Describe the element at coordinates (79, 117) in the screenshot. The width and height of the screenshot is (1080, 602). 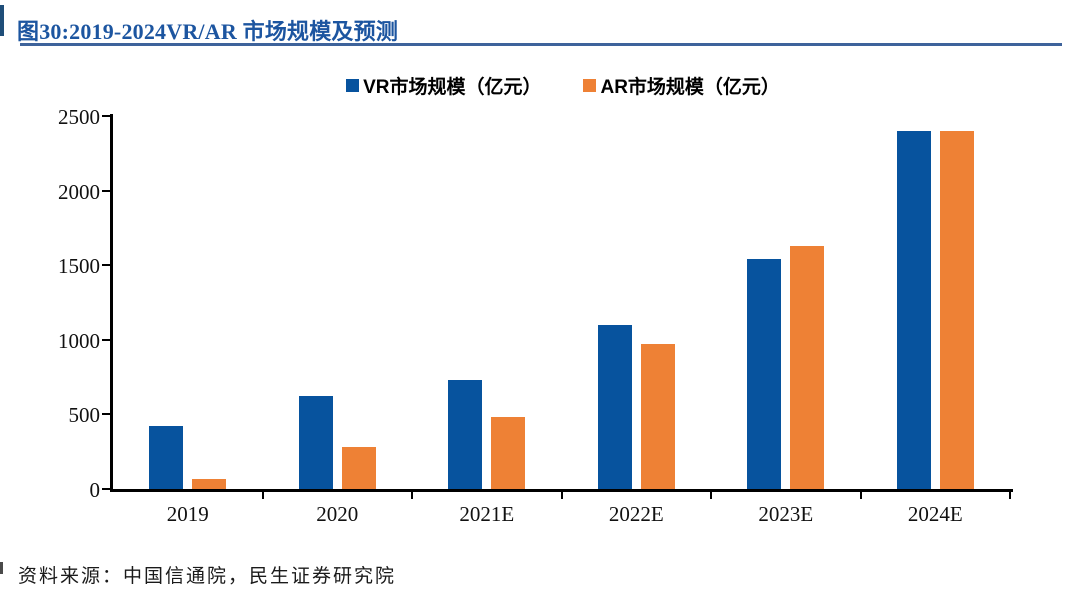
I see `y-axis-tick-label: 2500` at that location.